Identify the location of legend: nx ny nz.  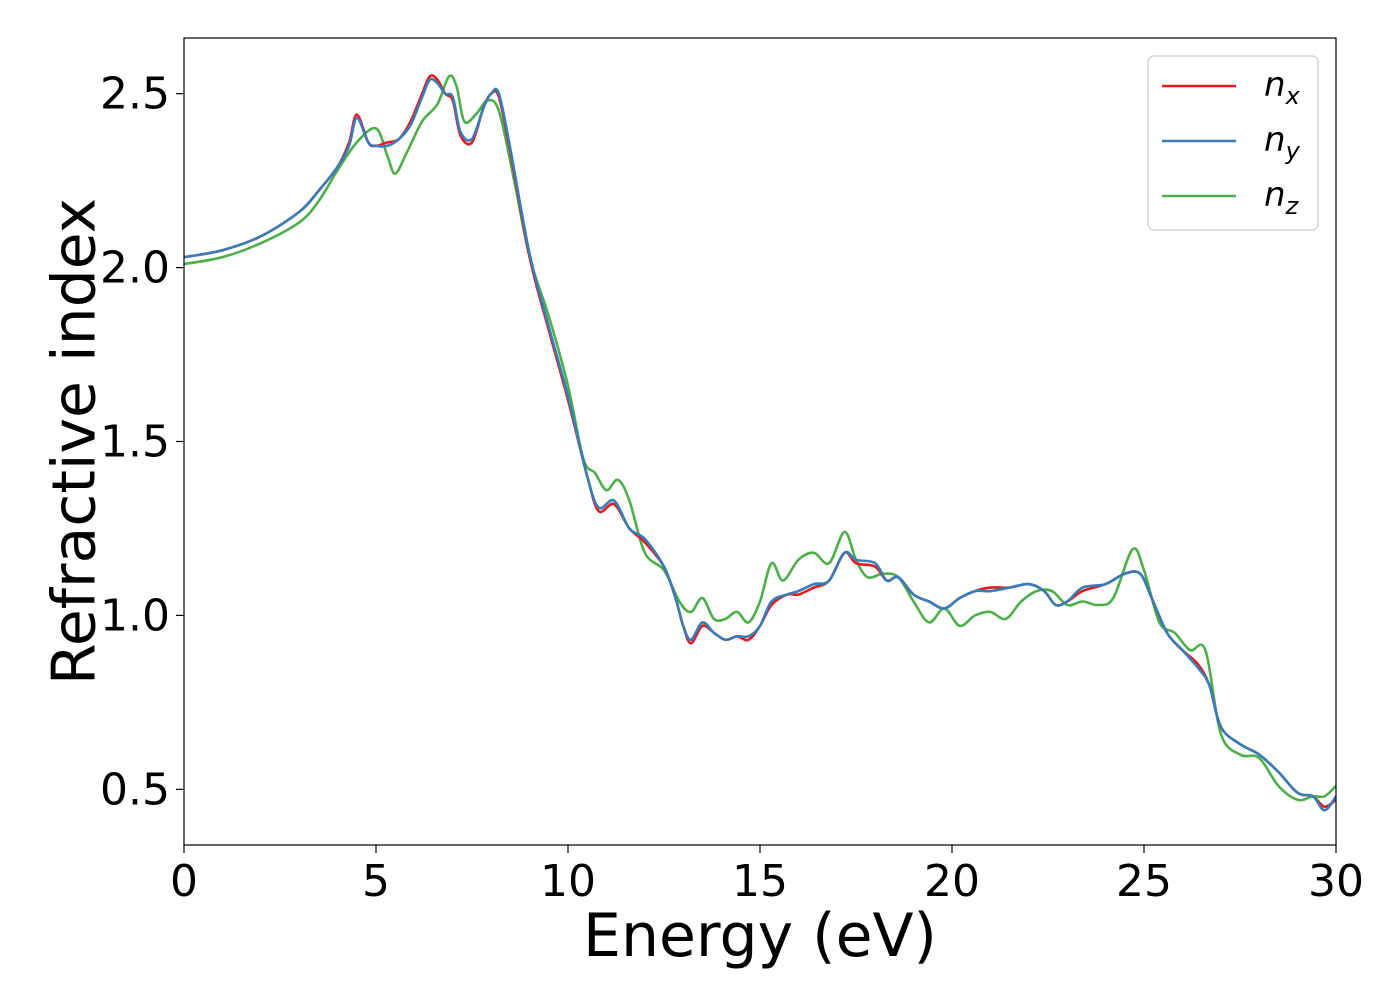
(1233, 143).